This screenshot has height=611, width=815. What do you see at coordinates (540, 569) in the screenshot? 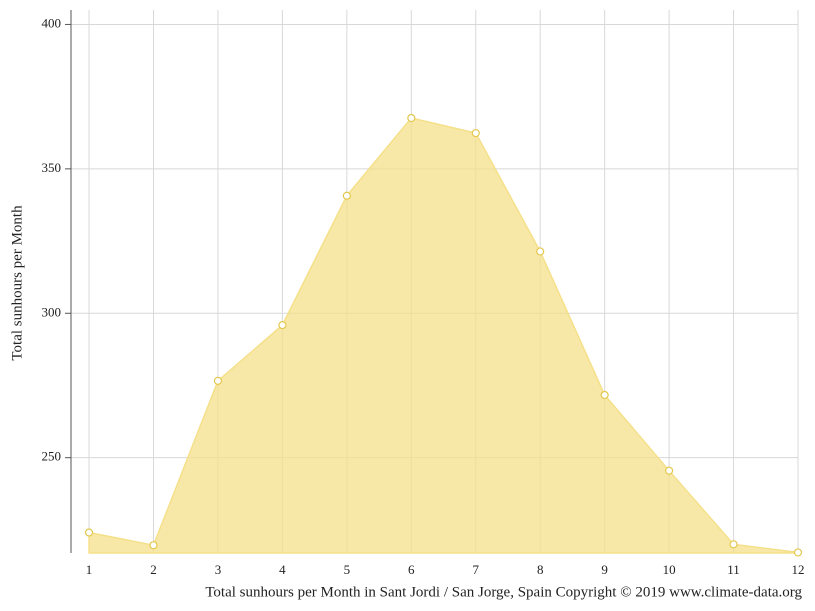
I see `x-tick-label: 8` at bounding box center [540, 569].